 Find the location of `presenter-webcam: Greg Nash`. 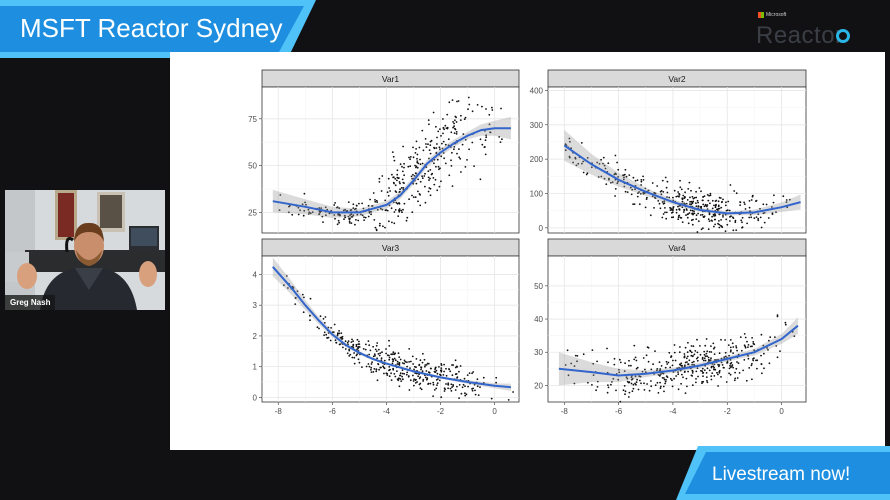

presenter-webcam: Greg Nash is located at coordinates (85, 250).